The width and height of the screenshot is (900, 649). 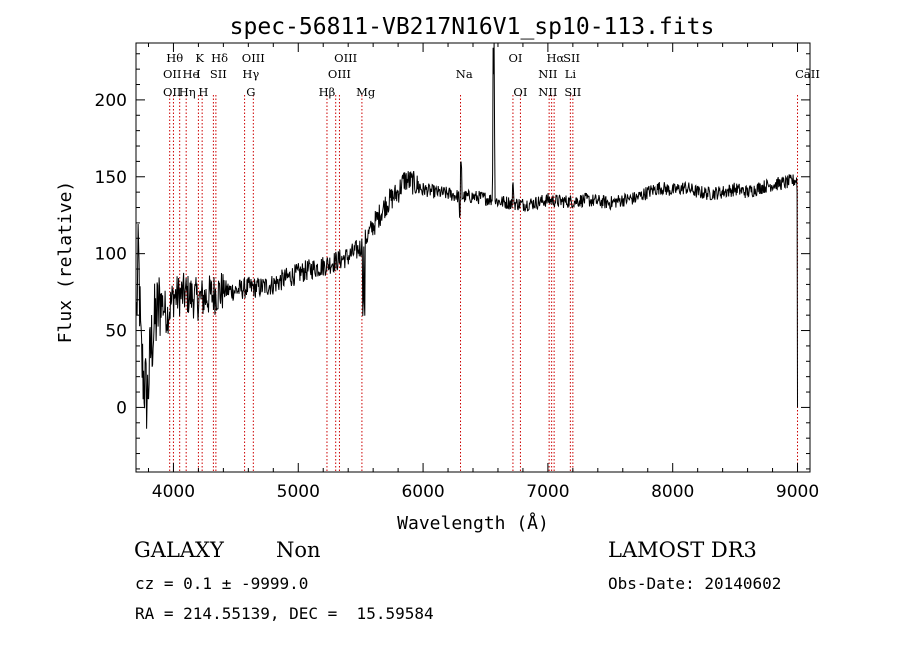 What do you see at coordinates (797, 492) in the screenshot?
I see `x-tick-label: 9000` at bounding box center [797, 492].